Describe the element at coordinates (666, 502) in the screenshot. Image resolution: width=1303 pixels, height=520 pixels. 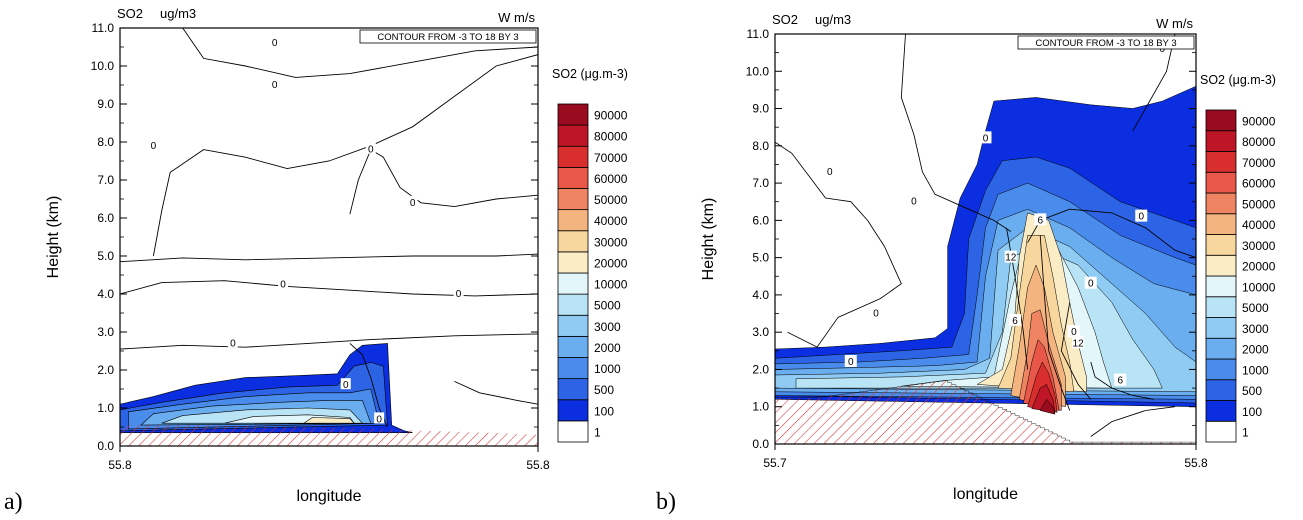
I see `panel-label-b: b)` at that location.